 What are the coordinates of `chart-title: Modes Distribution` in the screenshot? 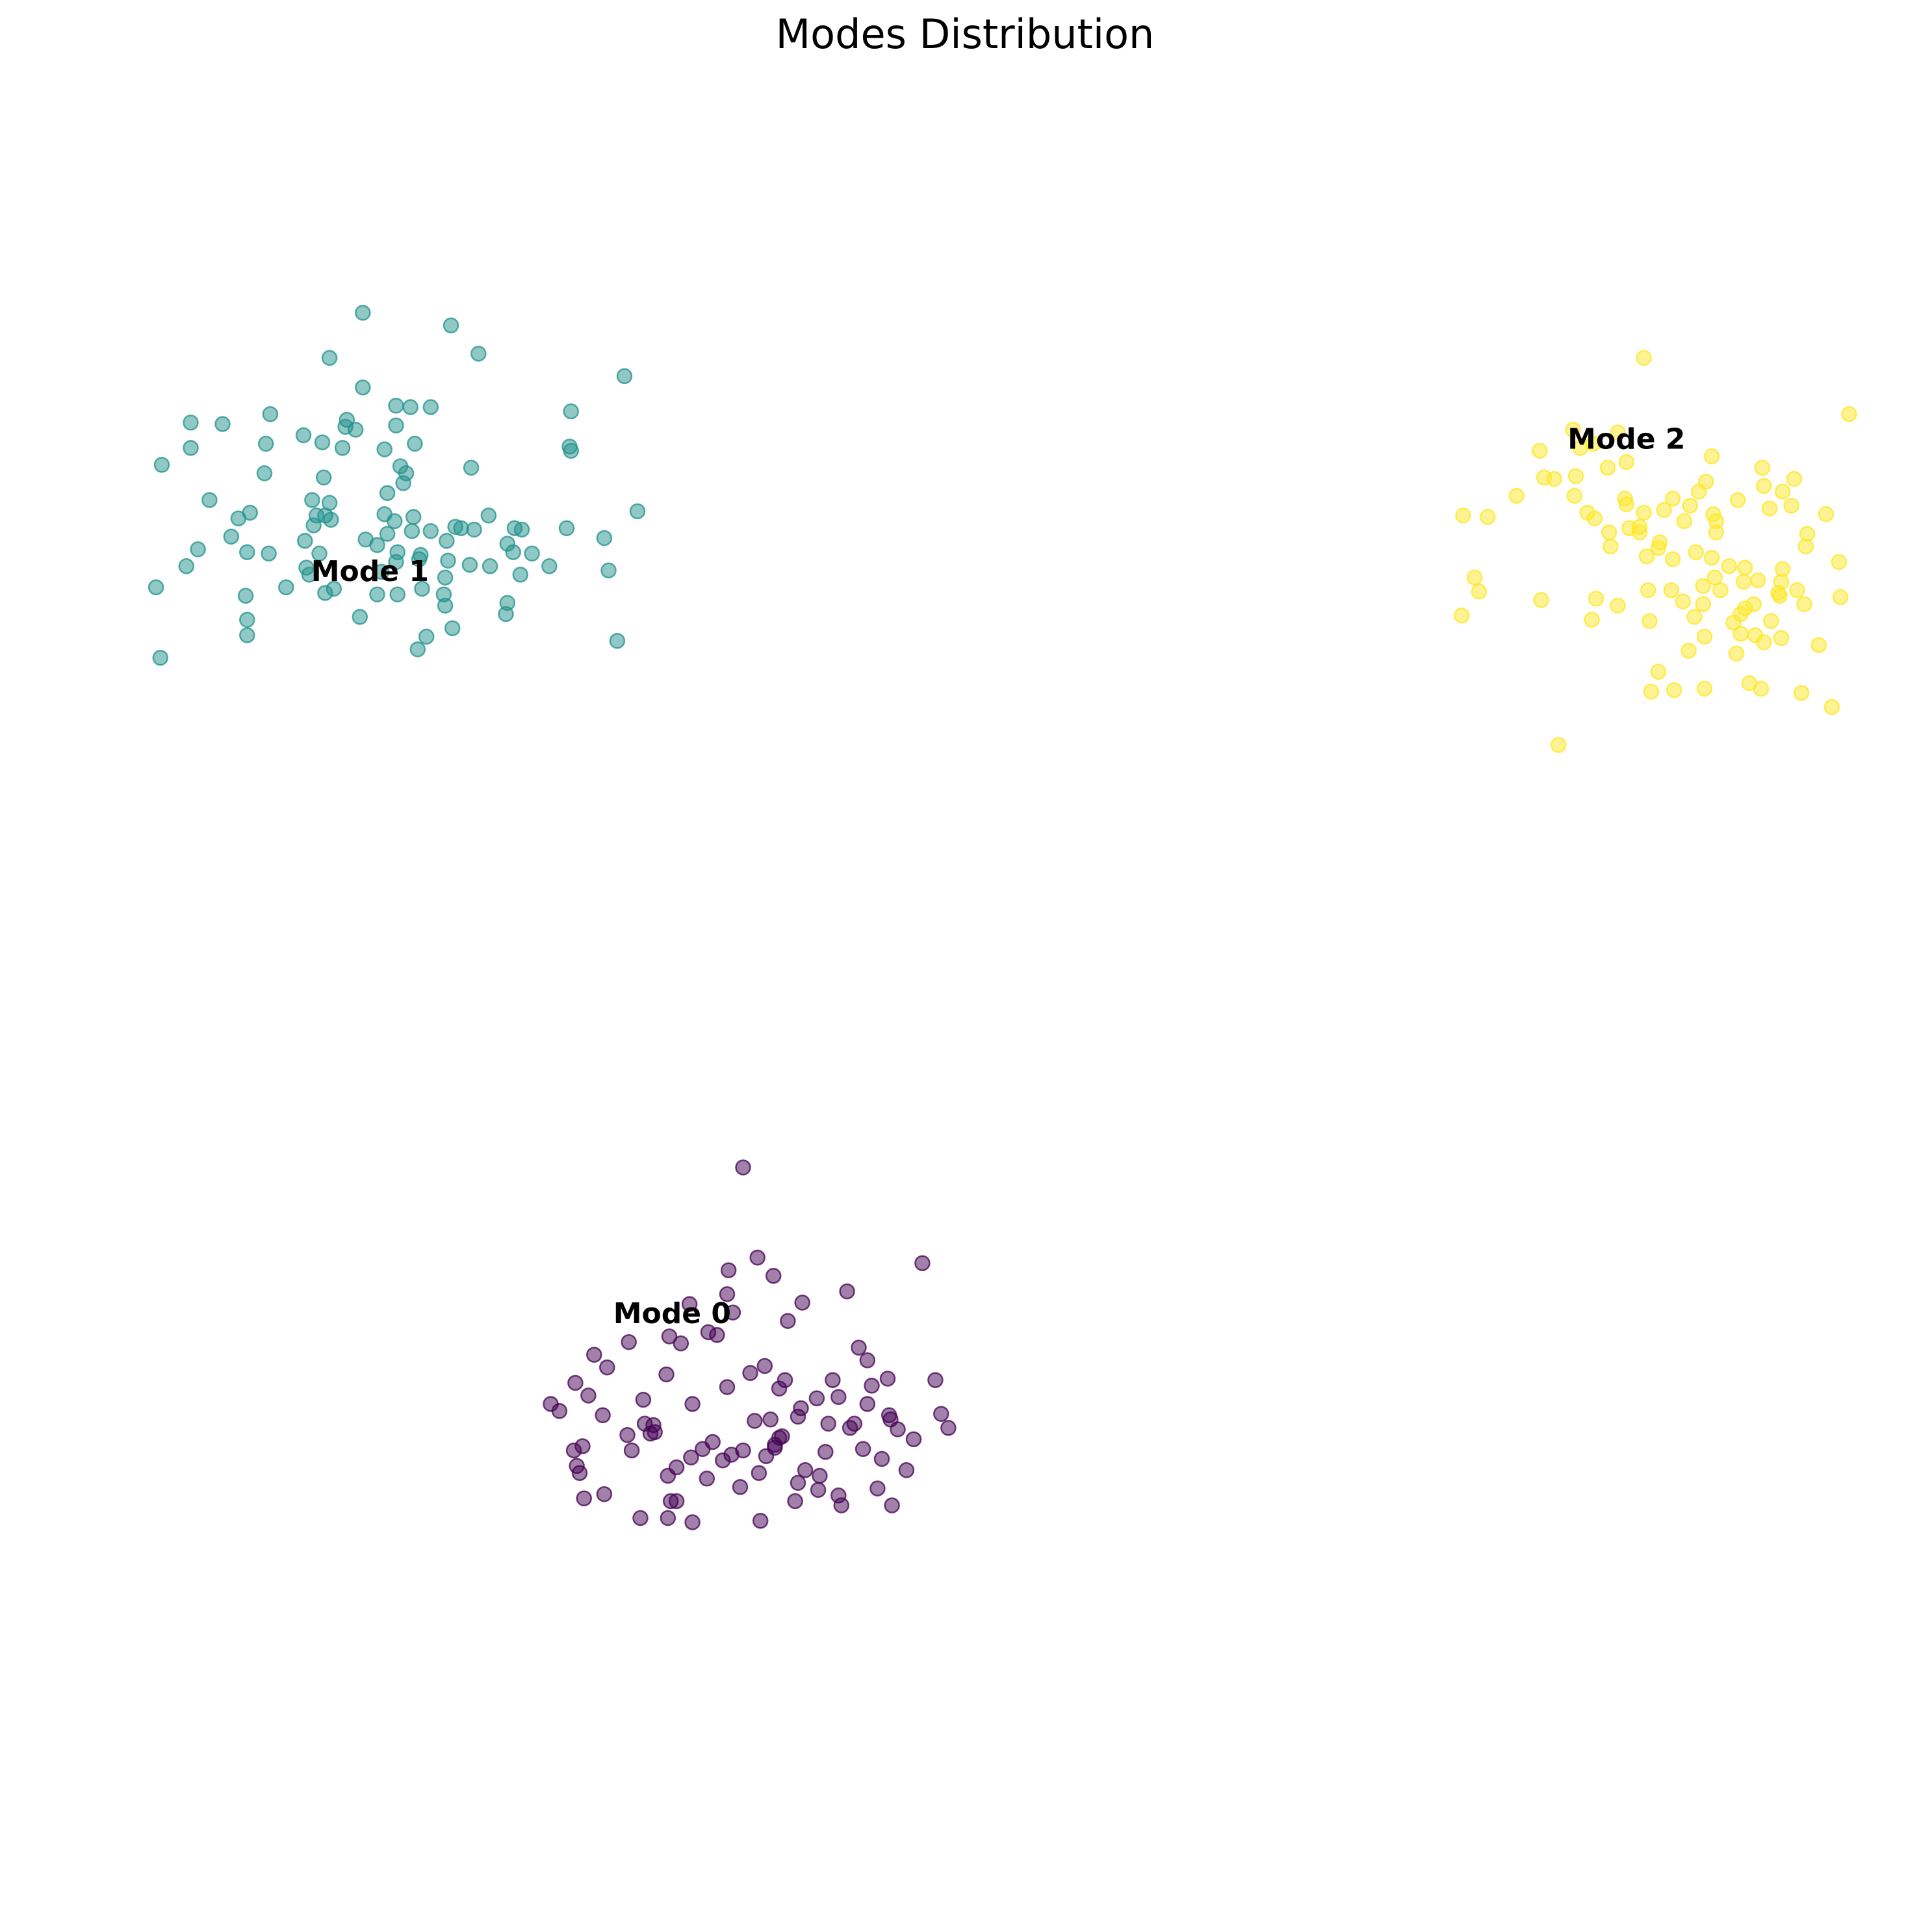 It's located at (965, 34).